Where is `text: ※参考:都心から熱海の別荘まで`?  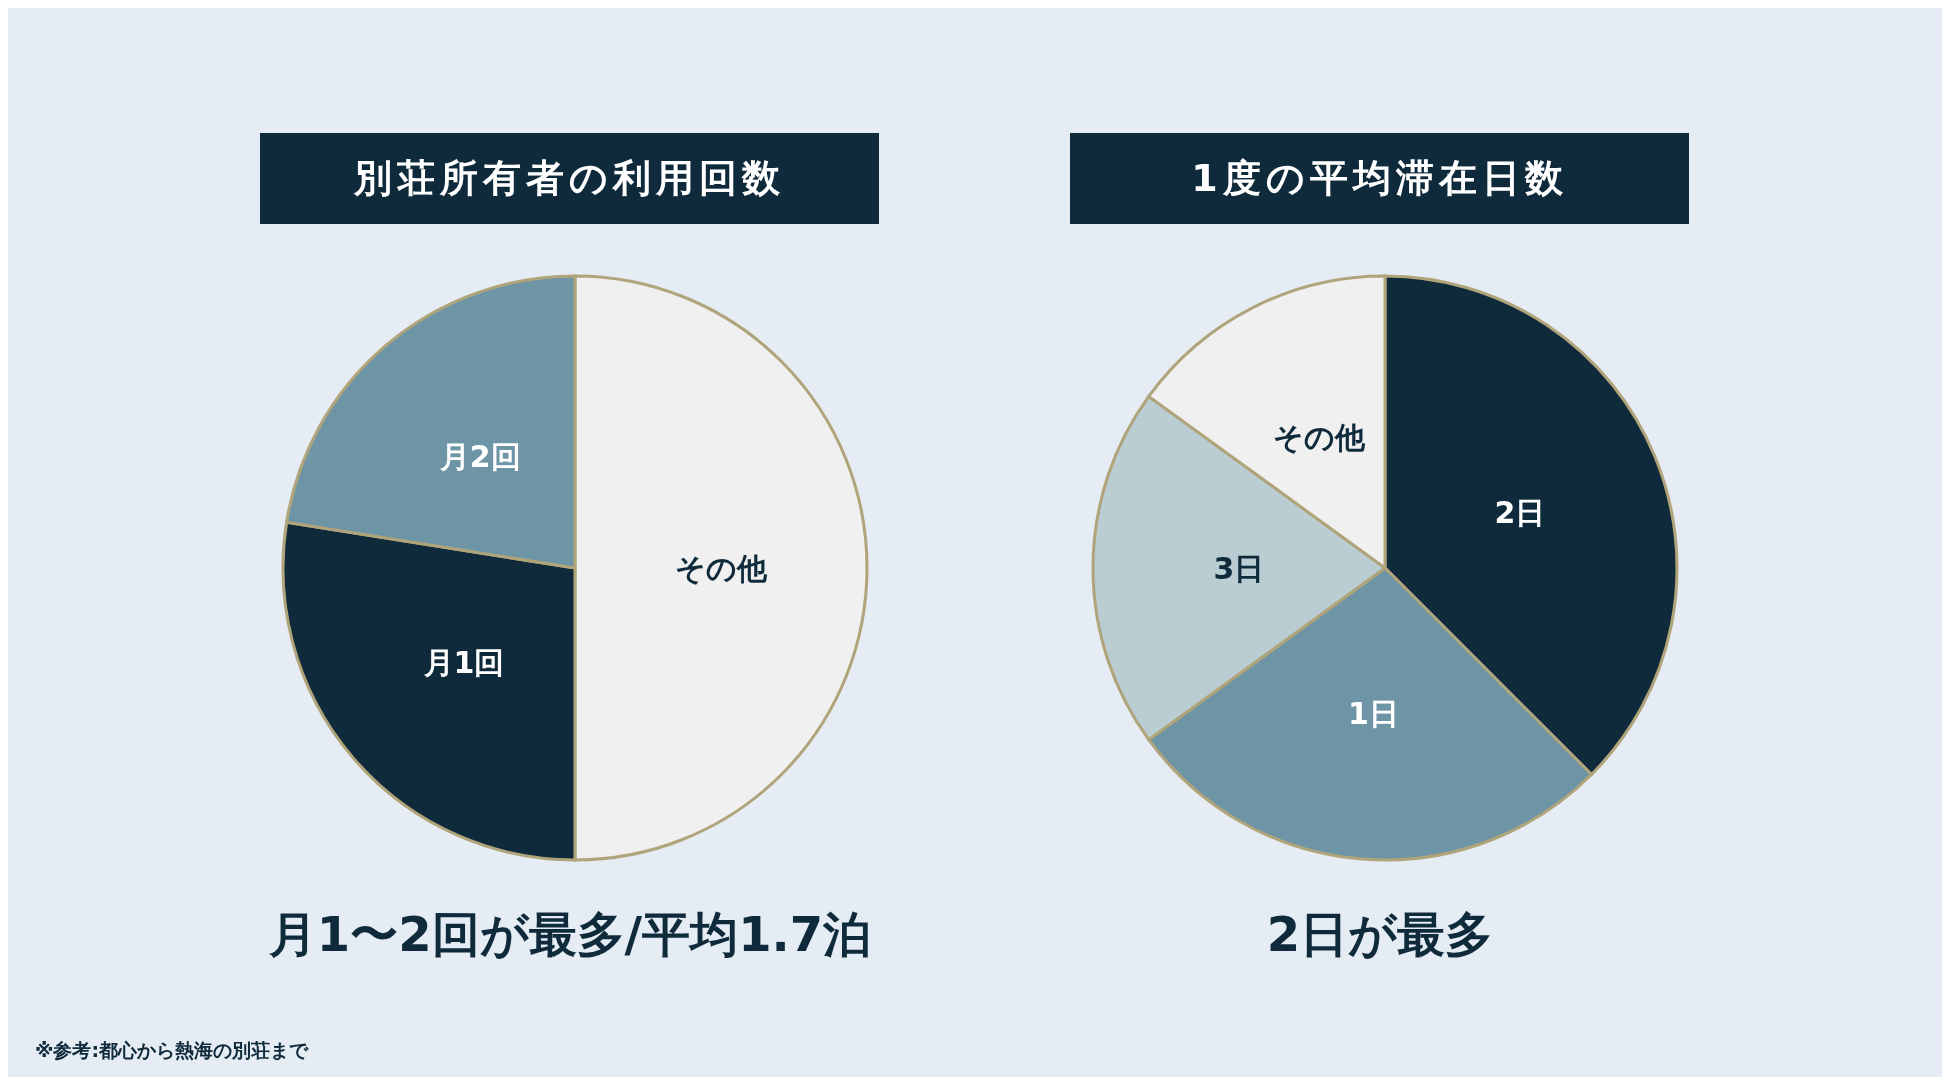 text: ※参考:都心から熱海の別荘まで is located at coordinates (172, 1050).